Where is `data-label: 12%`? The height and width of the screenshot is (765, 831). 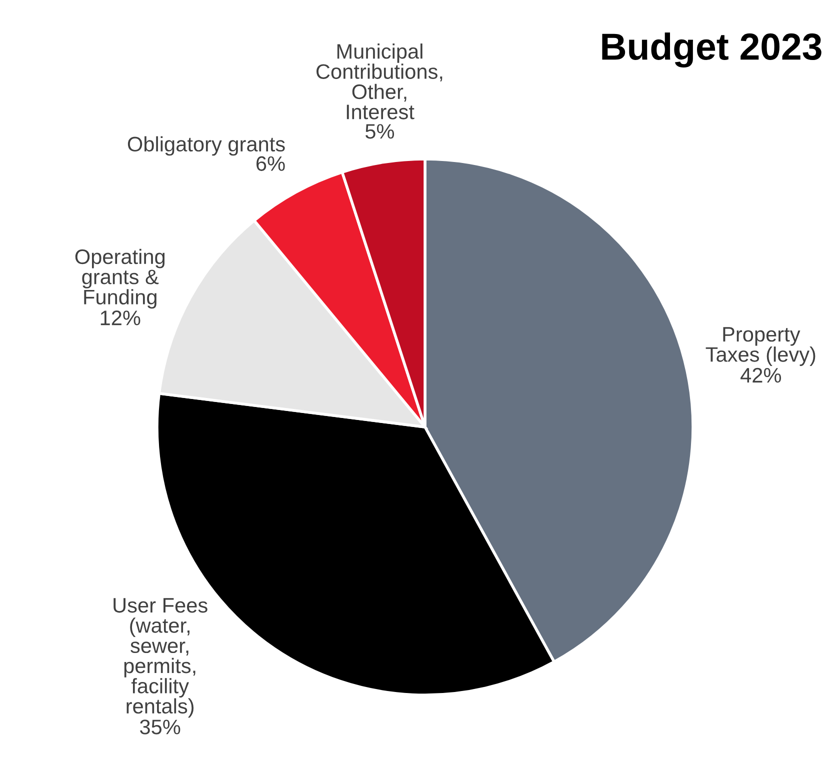 data-label: 12% is located at coordinates (120, 318).